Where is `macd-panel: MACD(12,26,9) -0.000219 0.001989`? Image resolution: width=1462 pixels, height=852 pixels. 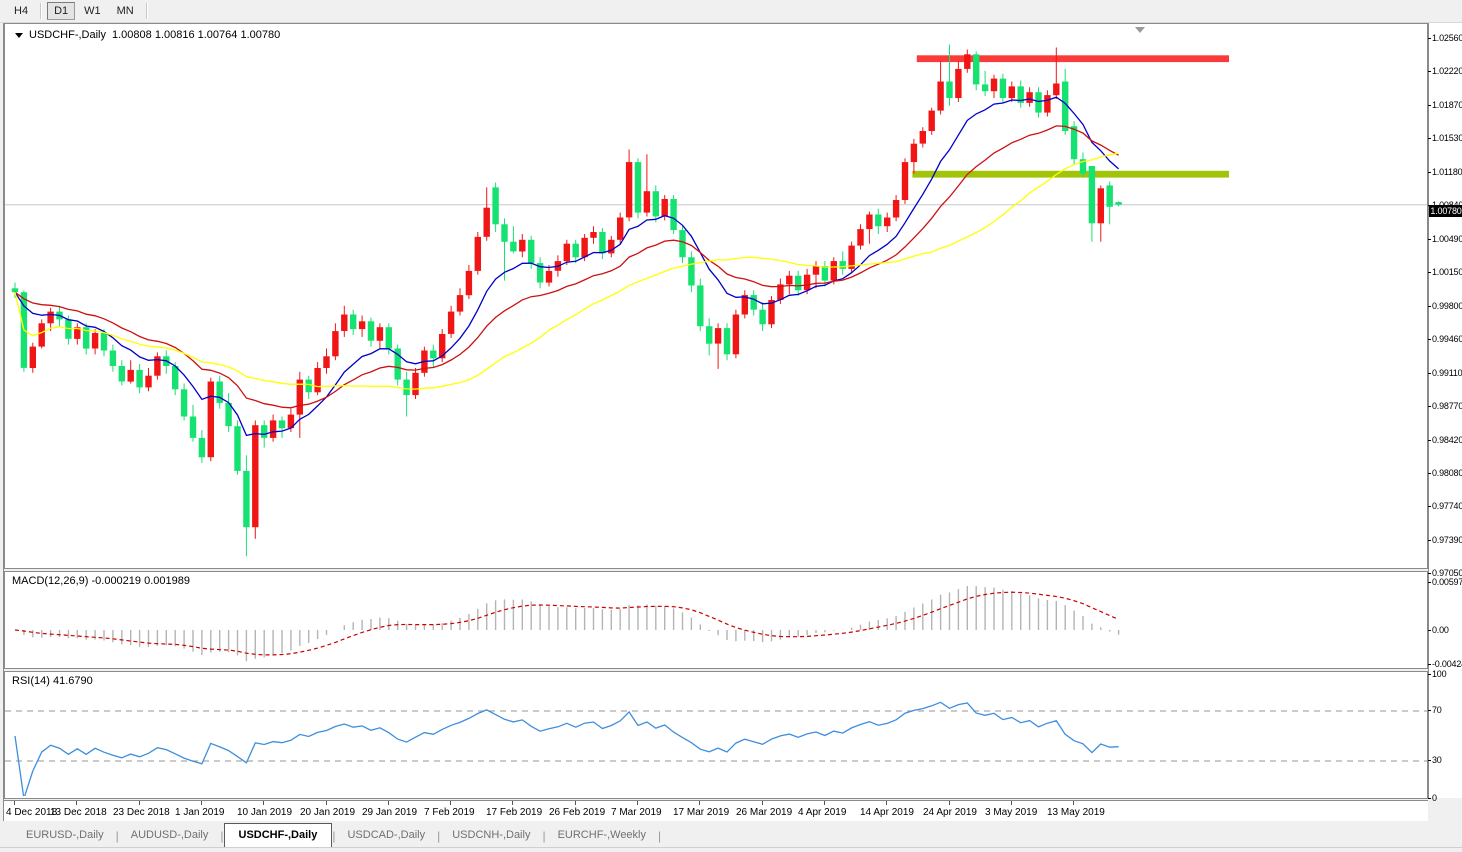
macd-panel: MACD(12,26,9) -0.000219 0.001989 is located at coordinates (716, 620).